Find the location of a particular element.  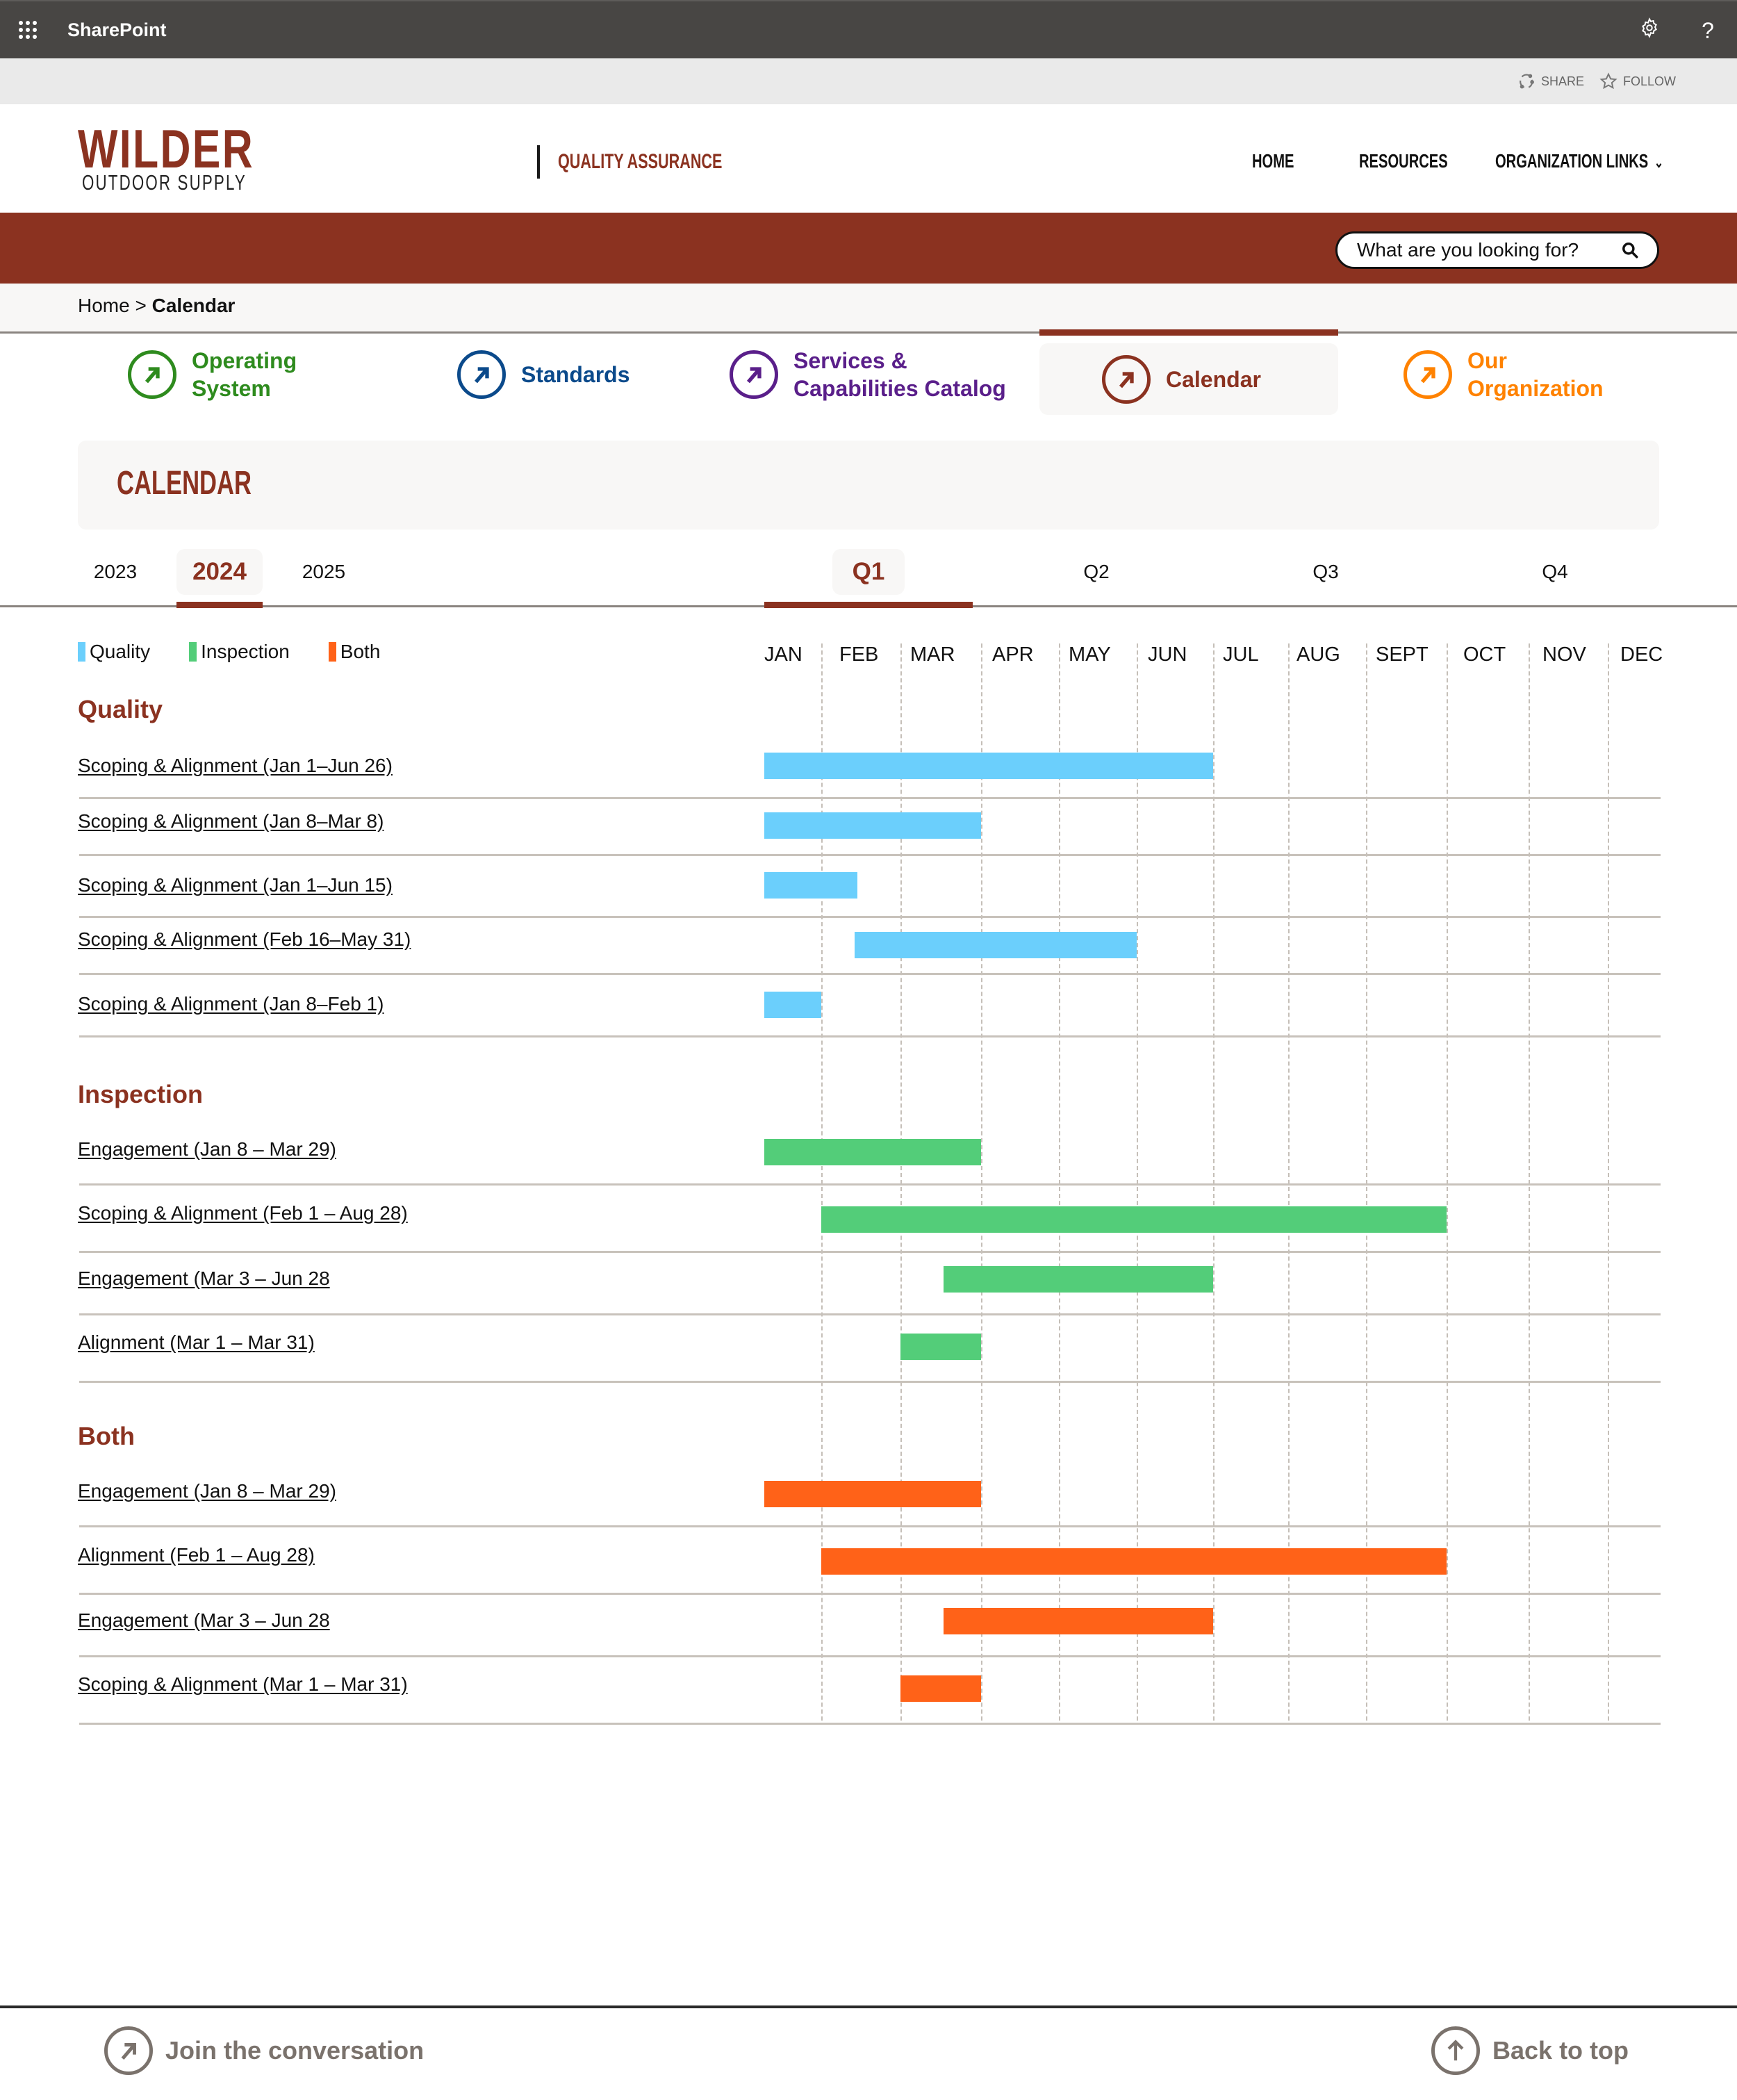

quick-link-our-organization: Our Organization is located at coordinates (1503, 375).